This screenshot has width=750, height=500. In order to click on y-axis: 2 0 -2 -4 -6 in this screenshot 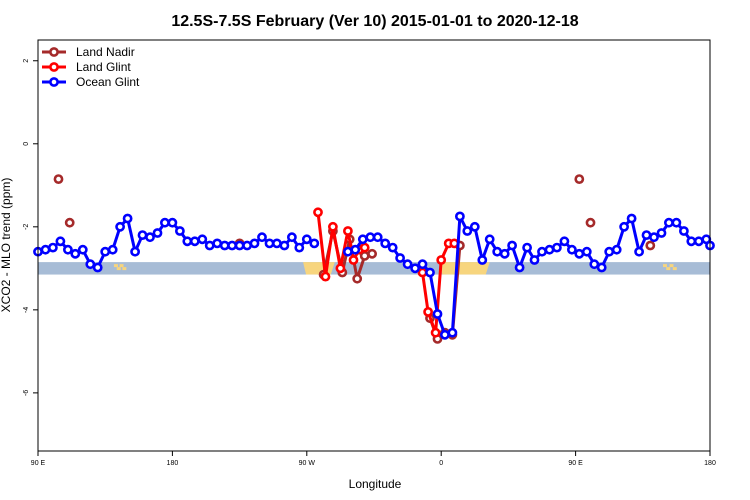, I will do `click(30, 227)`.